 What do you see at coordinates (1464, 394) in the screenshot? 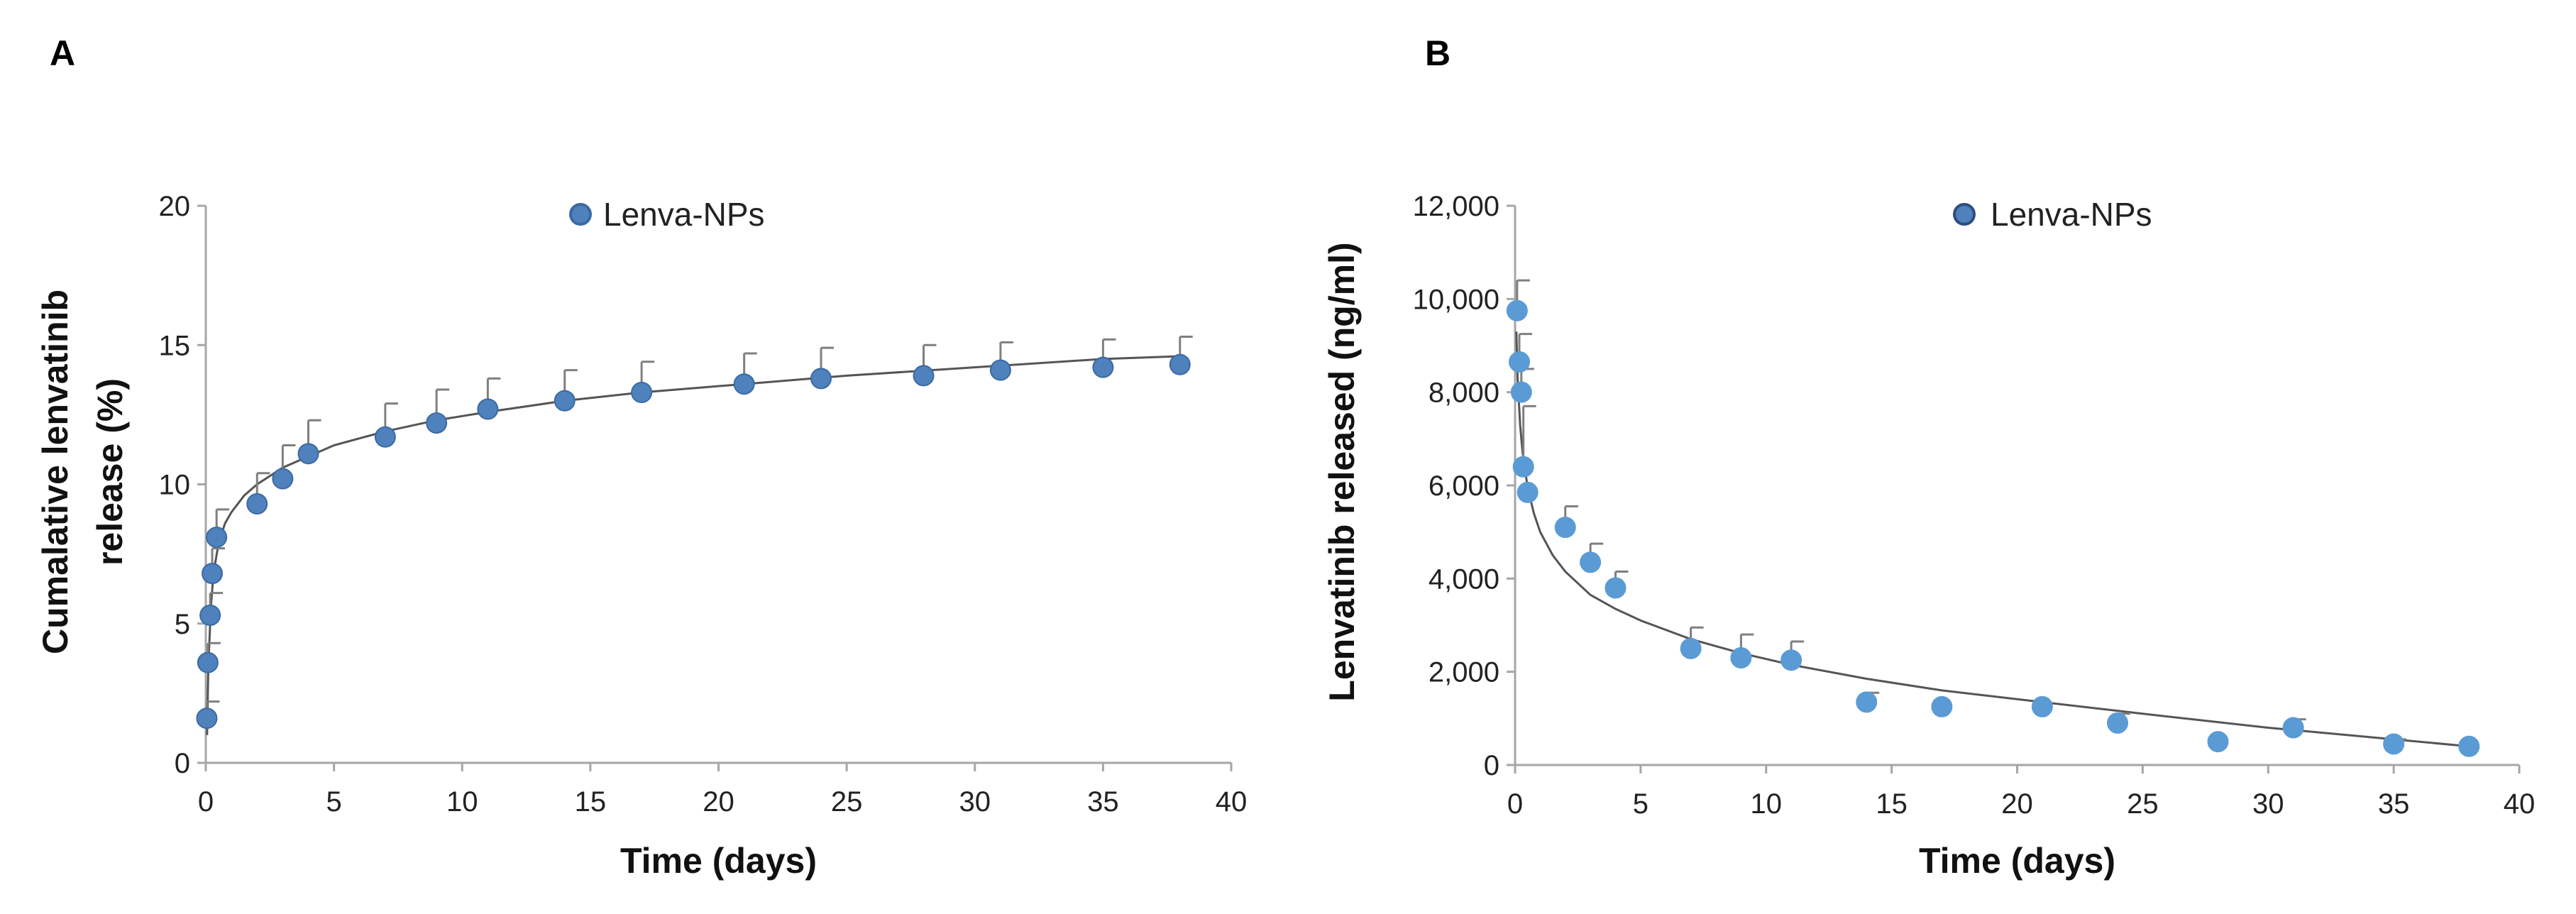
I see `y-tick-label: 8,000` at bounding box center [1464, 394].